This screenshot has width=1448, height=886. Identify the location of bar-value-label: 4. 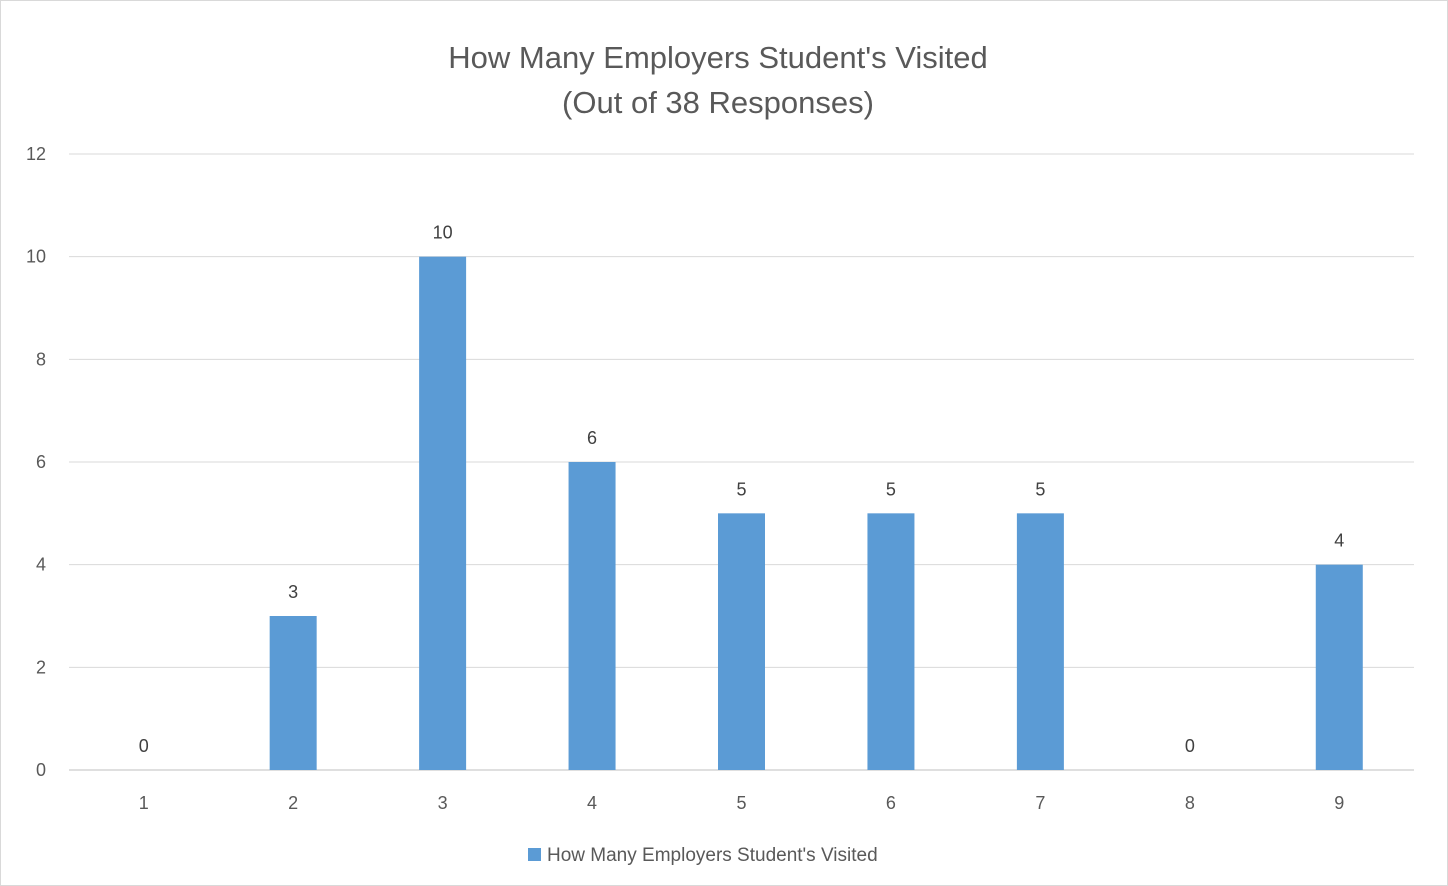
(1339, 541).